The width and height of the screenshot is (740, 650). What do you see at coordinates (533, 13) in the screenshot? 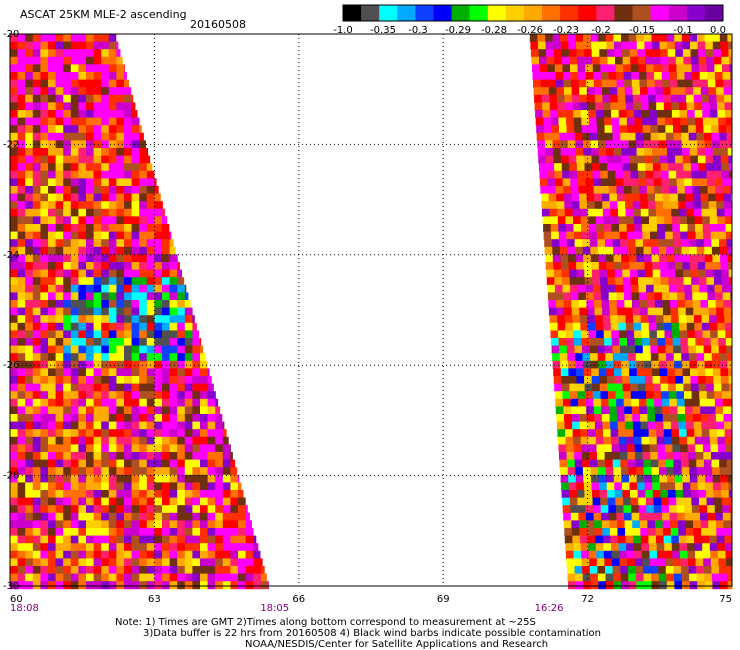
I see `colorbar-swatch` at bounding box center [533, 13].